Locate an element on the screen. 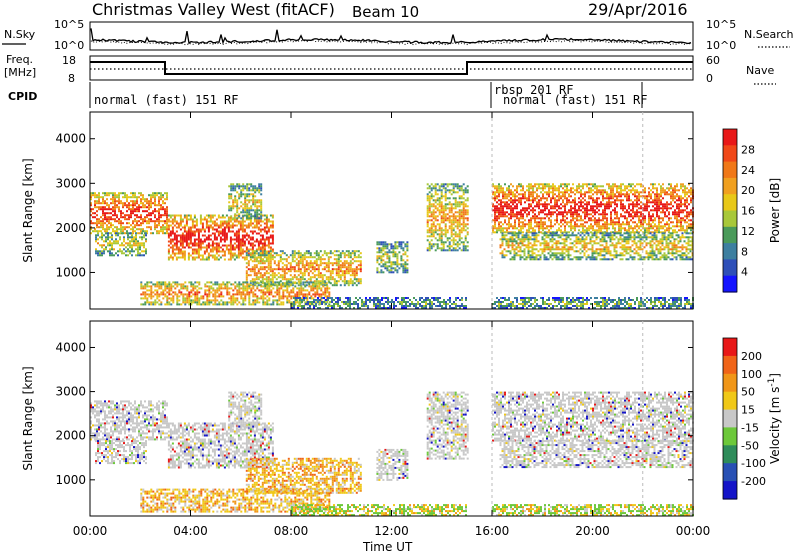 This screenshot has width=800, height=554. nsearch-label: N.Search is located at coordinates (769, 34).